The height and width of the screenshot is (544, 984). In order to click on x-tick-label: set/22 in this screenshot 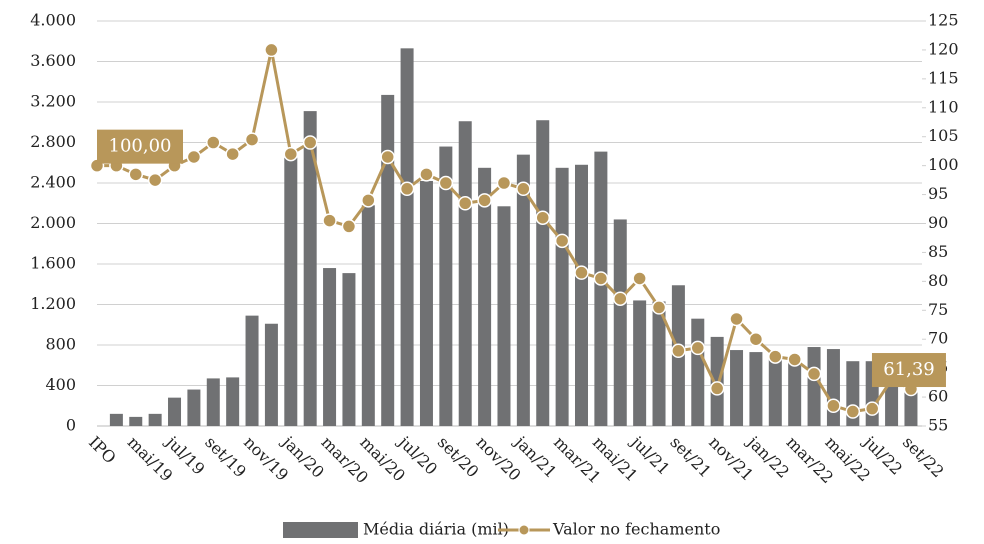, I will do `click(923, 457)`.